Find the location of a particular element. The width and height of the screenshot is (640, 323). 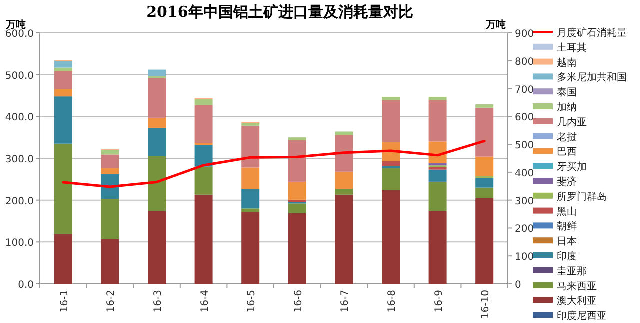

legend-label: 澳大利亚 is located at coordinates (577, 301).